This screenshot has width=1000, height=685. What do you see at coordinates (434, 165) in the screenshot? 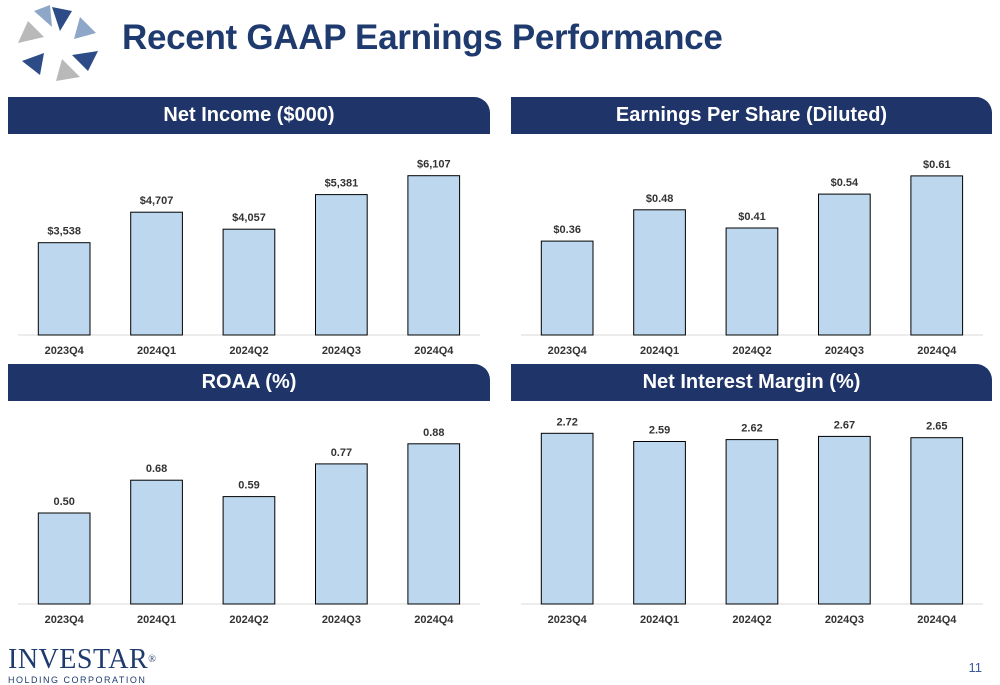
I see `net-income-data-label: $6,107` at bounding box center [434, 165].